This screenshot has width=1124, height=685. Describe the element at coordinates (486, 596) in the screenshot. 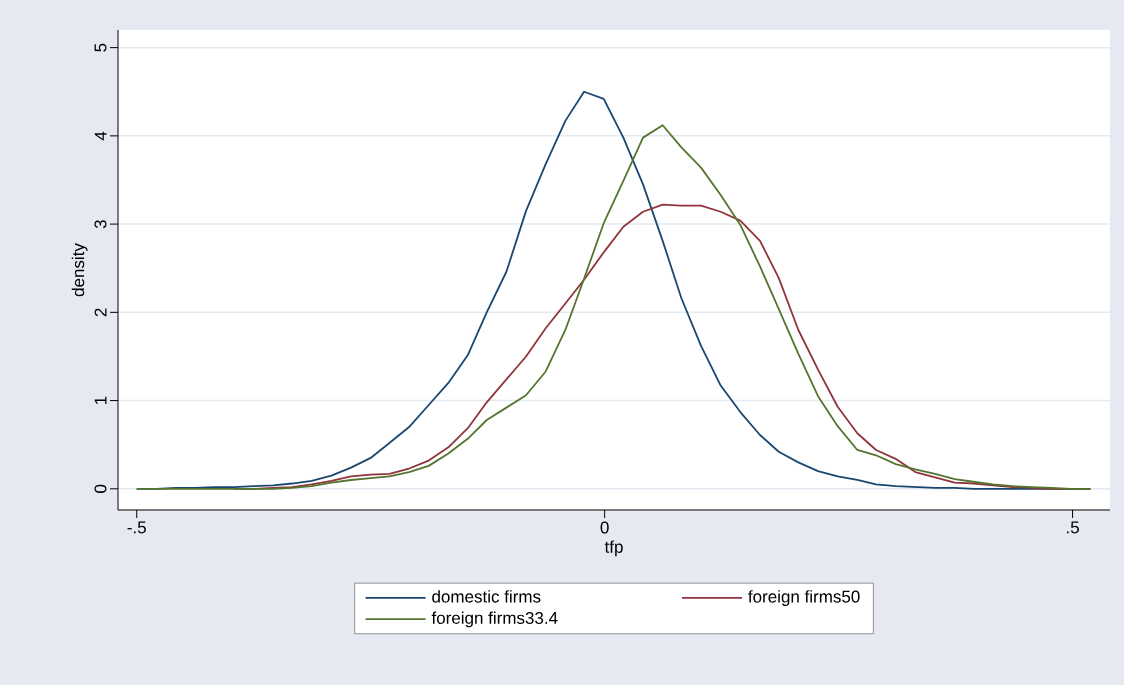

I see `legend-label: domestic firms` at that location.